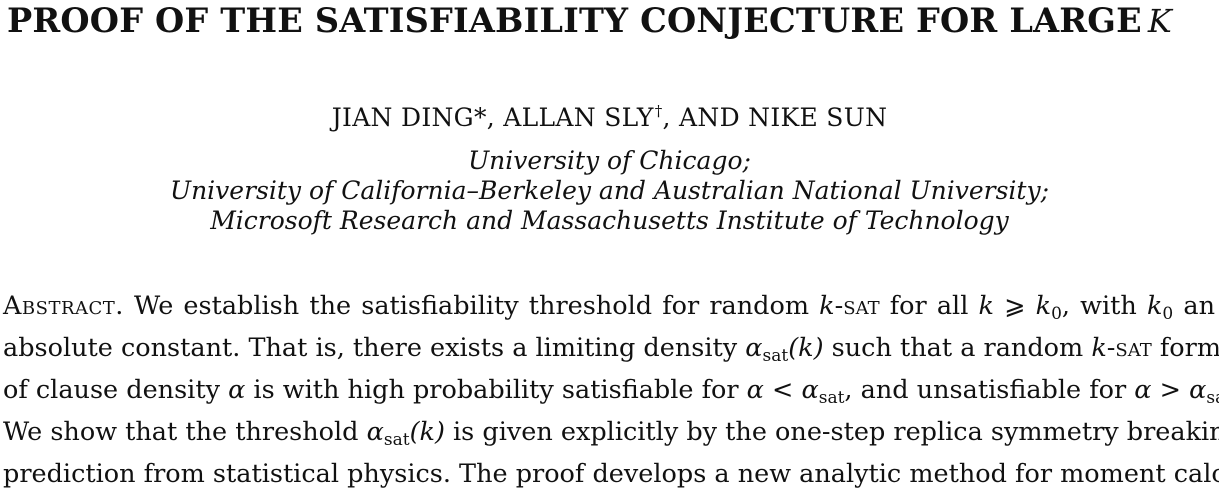  I want to click on author-line: JIAN DING*, ALLAN SLY†, AND NIKE SUN, so click(609, 114).